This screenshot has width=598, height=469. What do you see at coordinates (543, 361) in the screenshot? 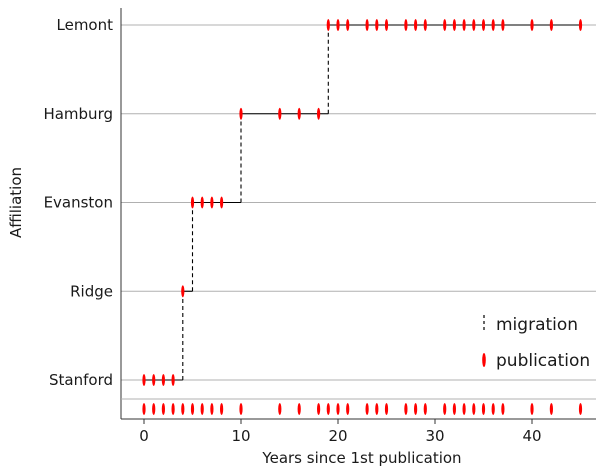
I see `legend-publication-label: publication` at bounding box center [543, 361].